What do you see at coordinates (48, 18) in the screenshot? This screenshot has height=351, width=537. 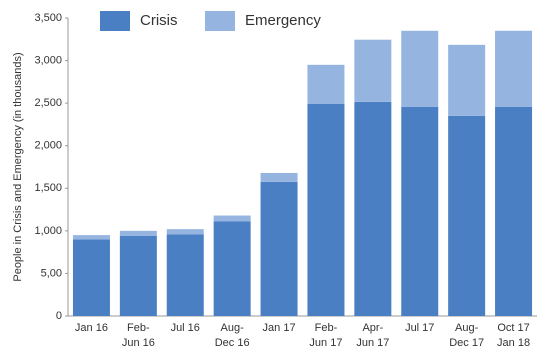 I see `y-tick-label: 3,500` at bounding box center [48, 18].